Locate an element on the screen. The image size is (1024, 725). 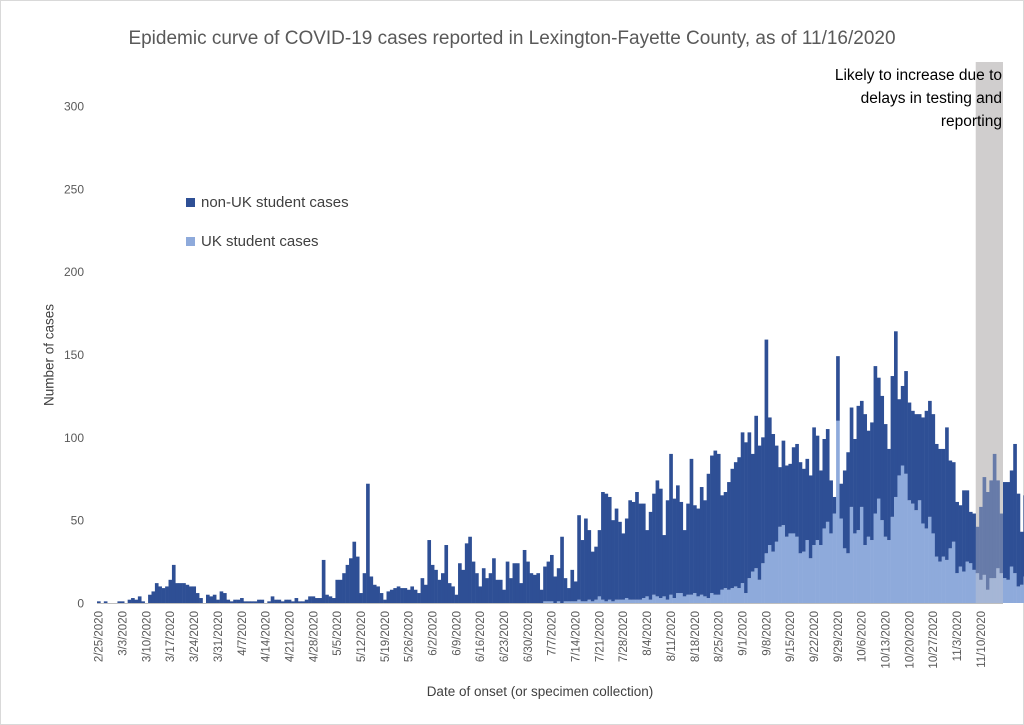
x-tick-label: 3/24/2020 is located at coordinates (195, 636).